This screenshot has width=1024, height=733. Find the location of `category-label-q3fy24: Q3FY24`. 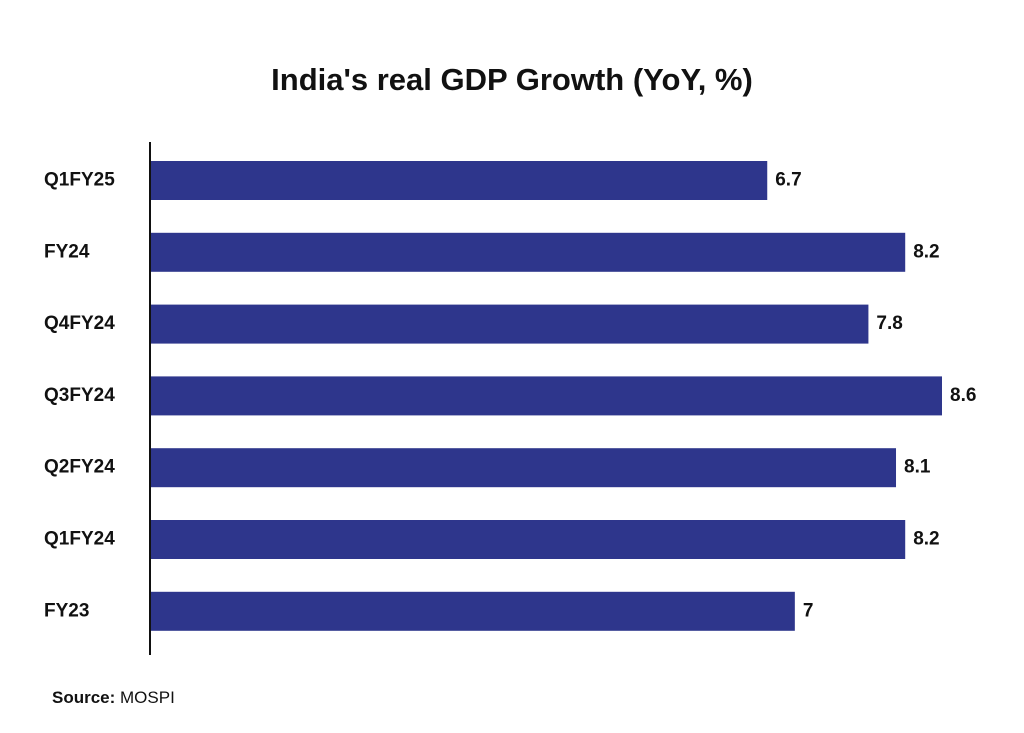

category-label-q3fy24: Q3FY24 is located at coordinates (79, 395).